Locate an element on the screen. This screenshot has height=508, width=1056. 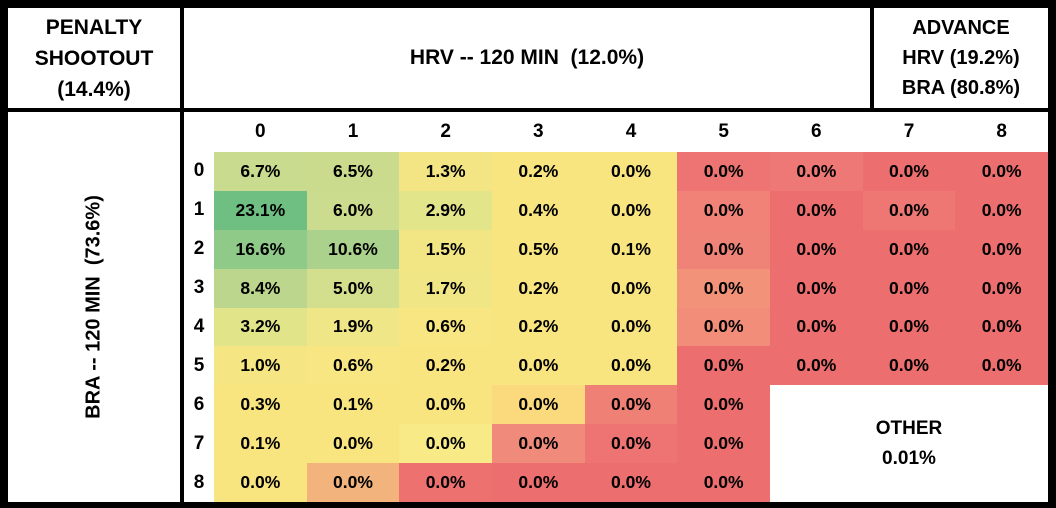
matrix-cell-r5c7: 0.0% is located at coordinates (909, 366).